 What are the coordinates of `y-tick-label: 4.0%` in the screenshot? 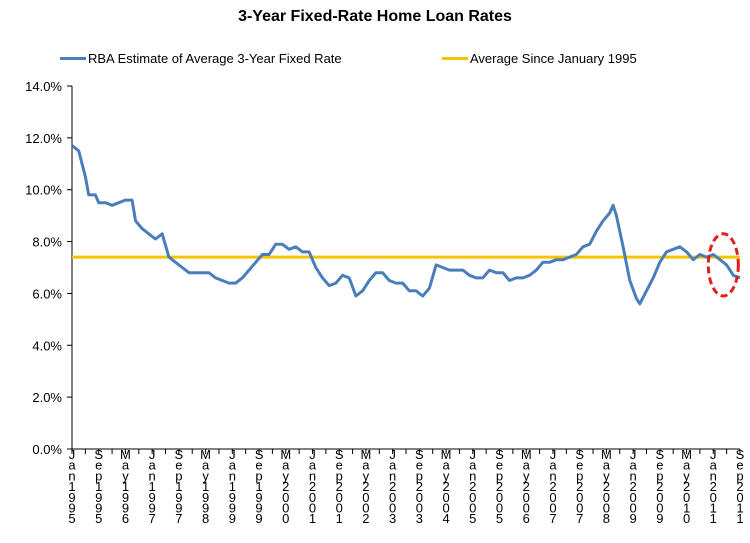 It's located at (47, 345).